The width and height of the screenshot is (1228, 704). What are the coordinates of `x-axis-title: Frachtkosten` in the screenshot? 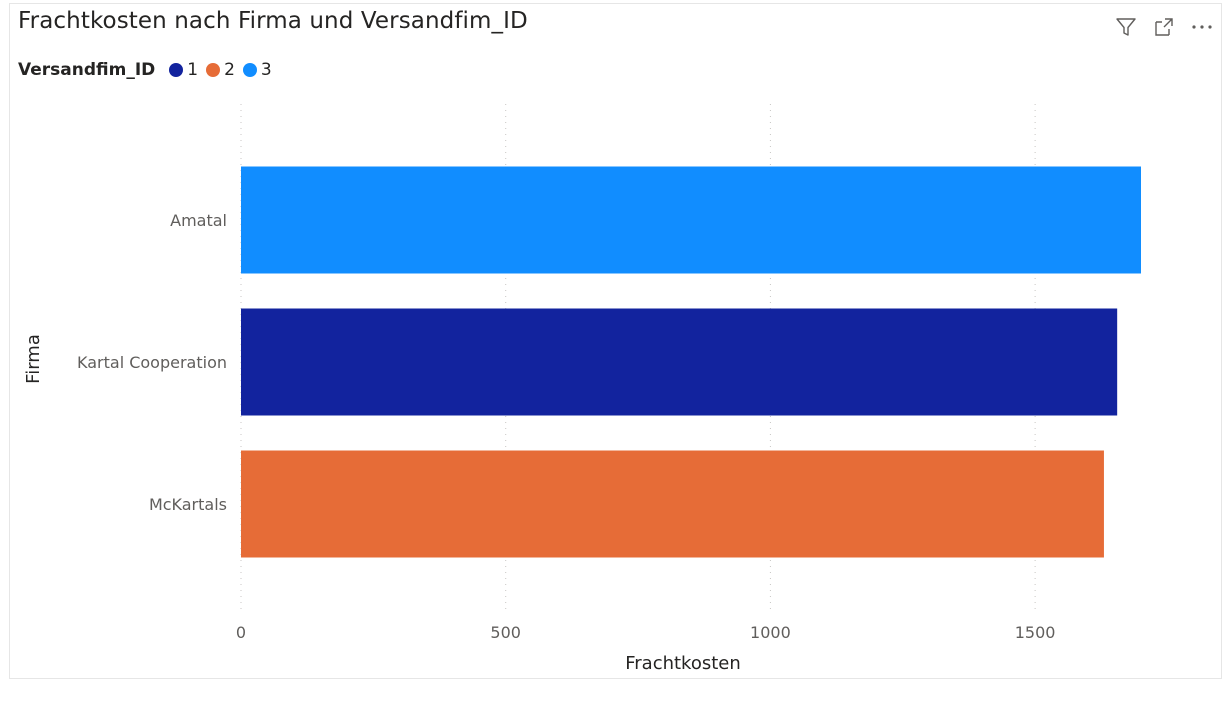 It's located at (683, 663).